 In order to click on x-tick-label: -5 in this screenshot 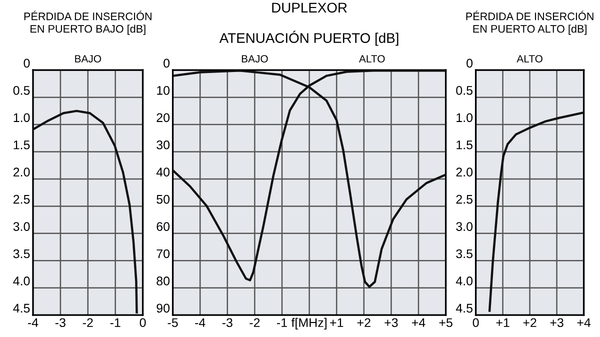, I will do `click(173, 323)`.